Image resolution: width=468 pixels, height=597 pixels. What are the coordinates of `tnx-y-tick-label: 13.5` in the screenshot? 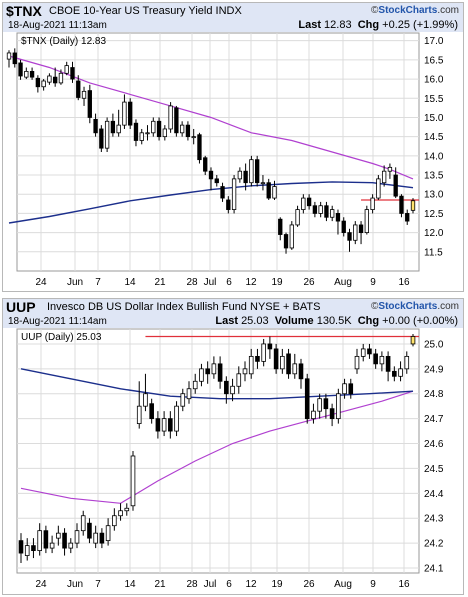 It's located at (434, 176).